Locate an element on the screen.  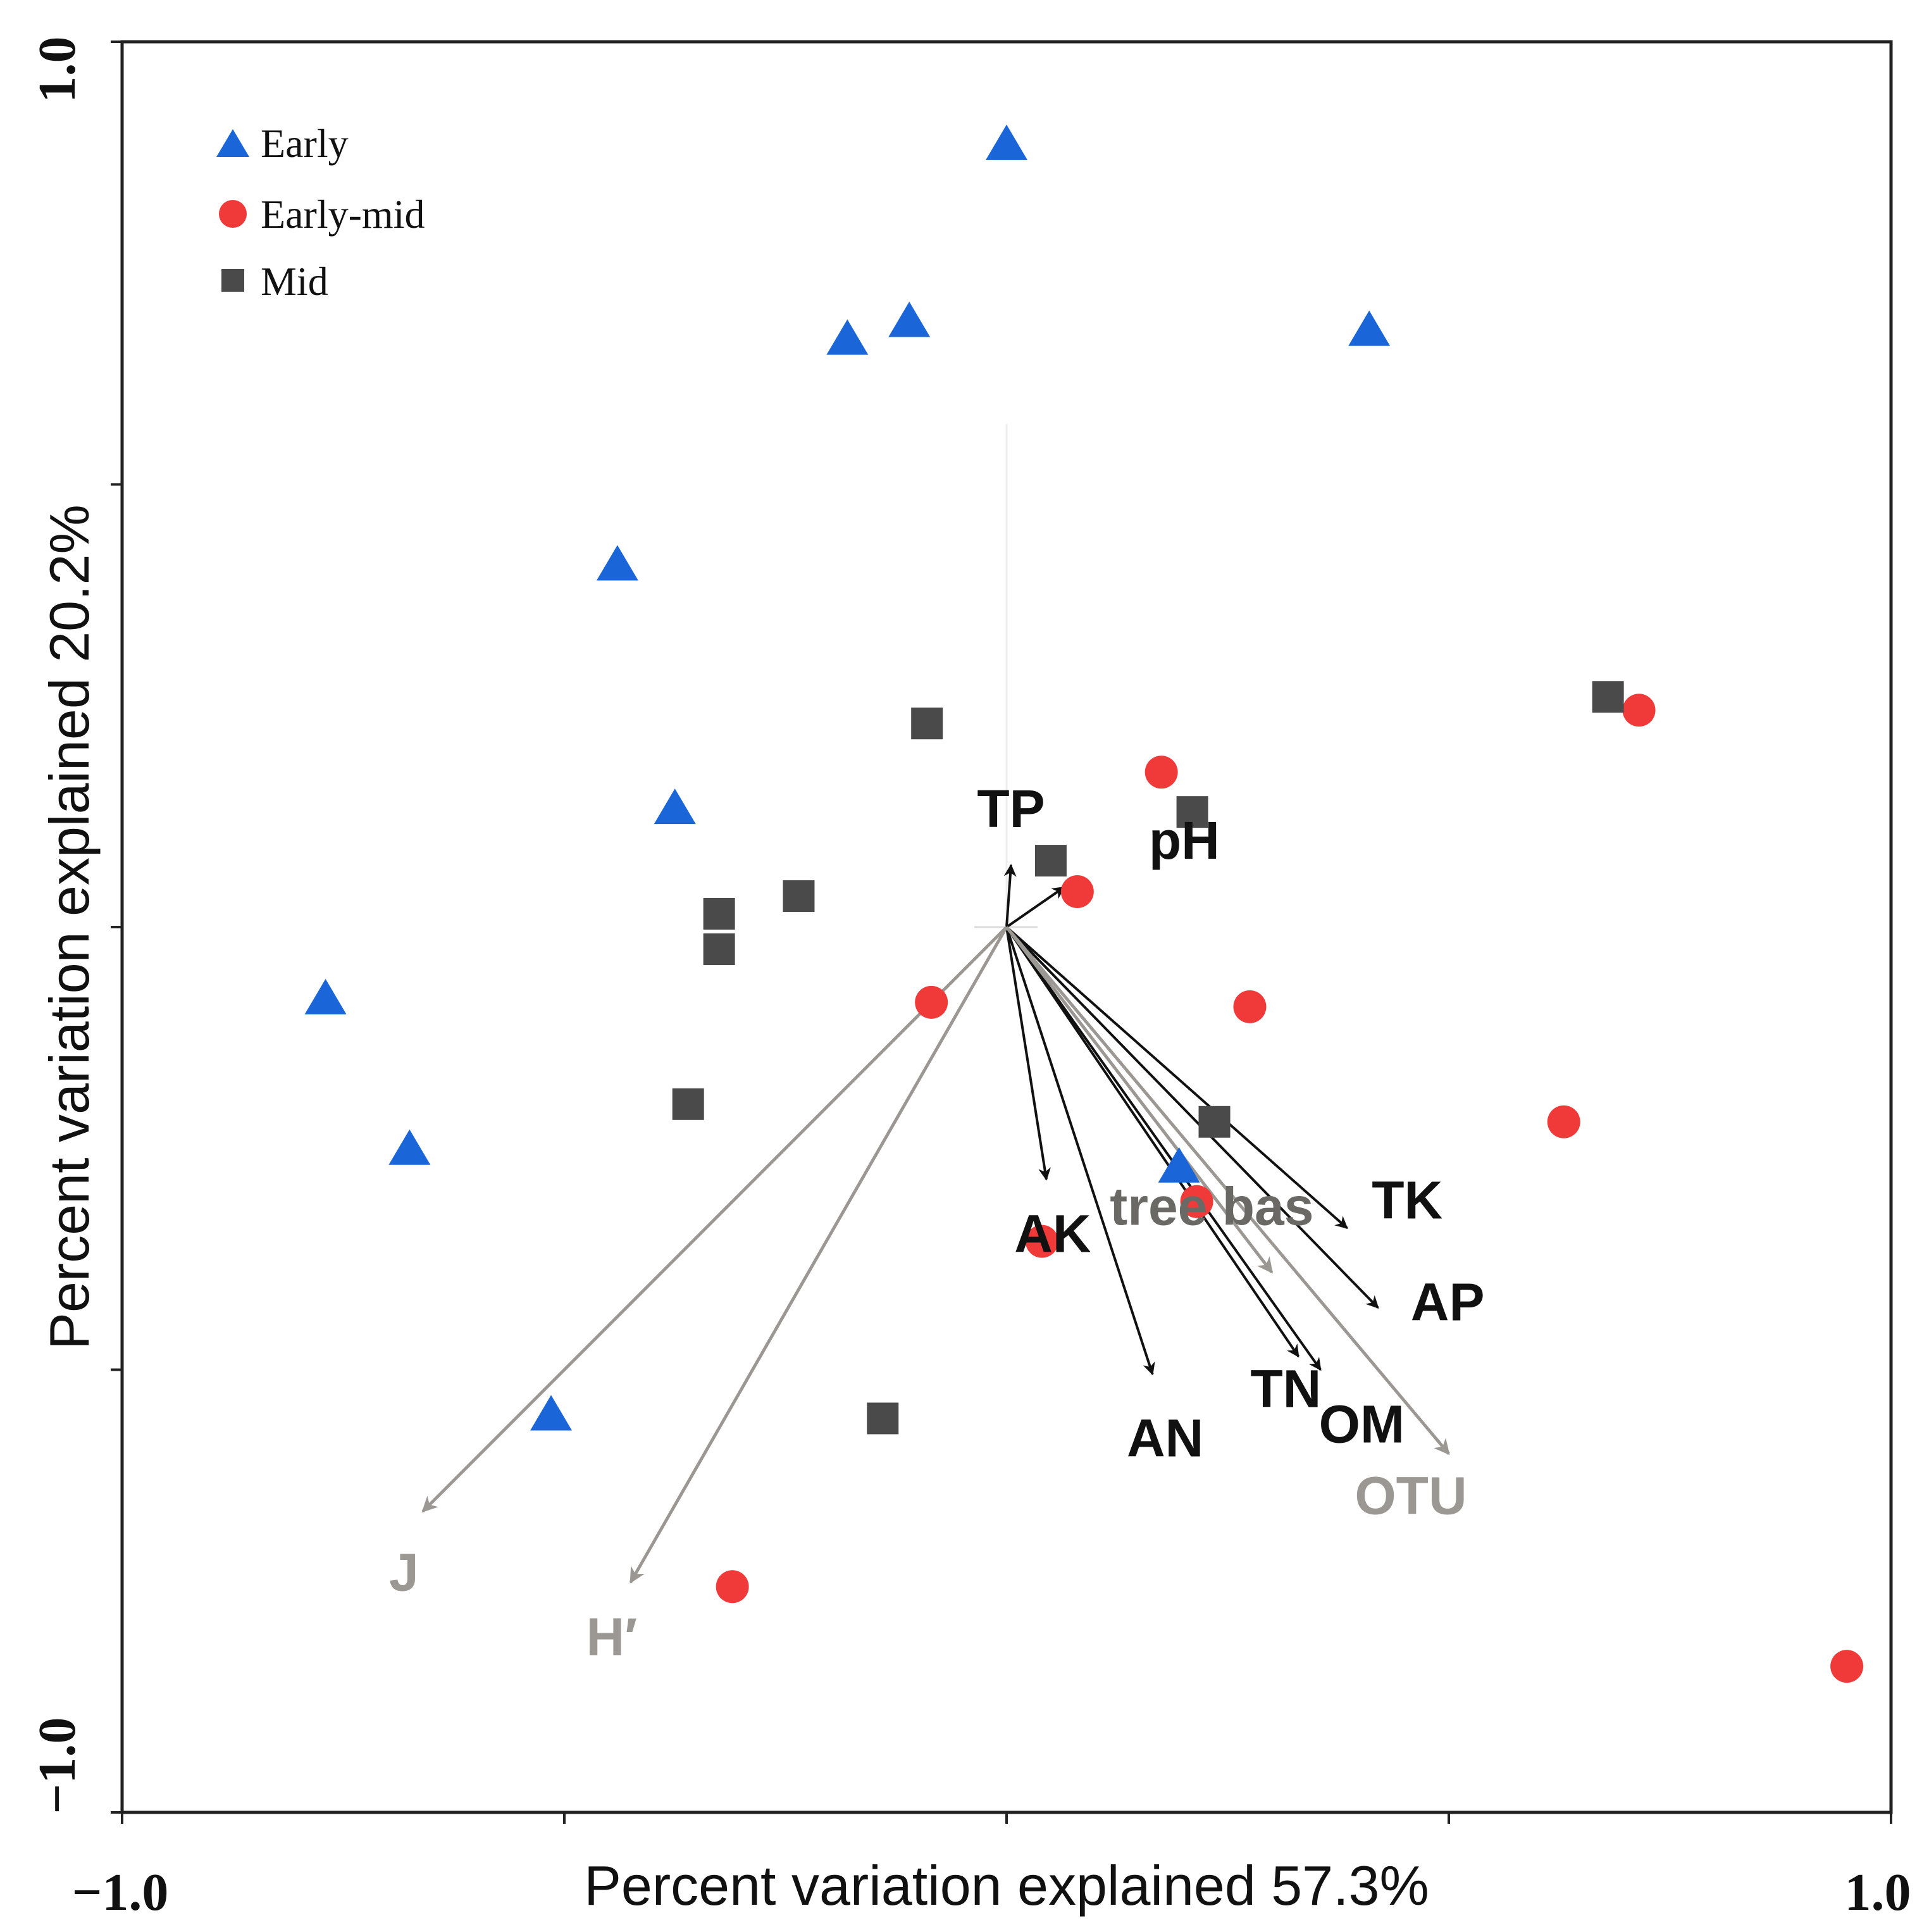
vector-label-tp: TP is located at coordinates (1011, 808).